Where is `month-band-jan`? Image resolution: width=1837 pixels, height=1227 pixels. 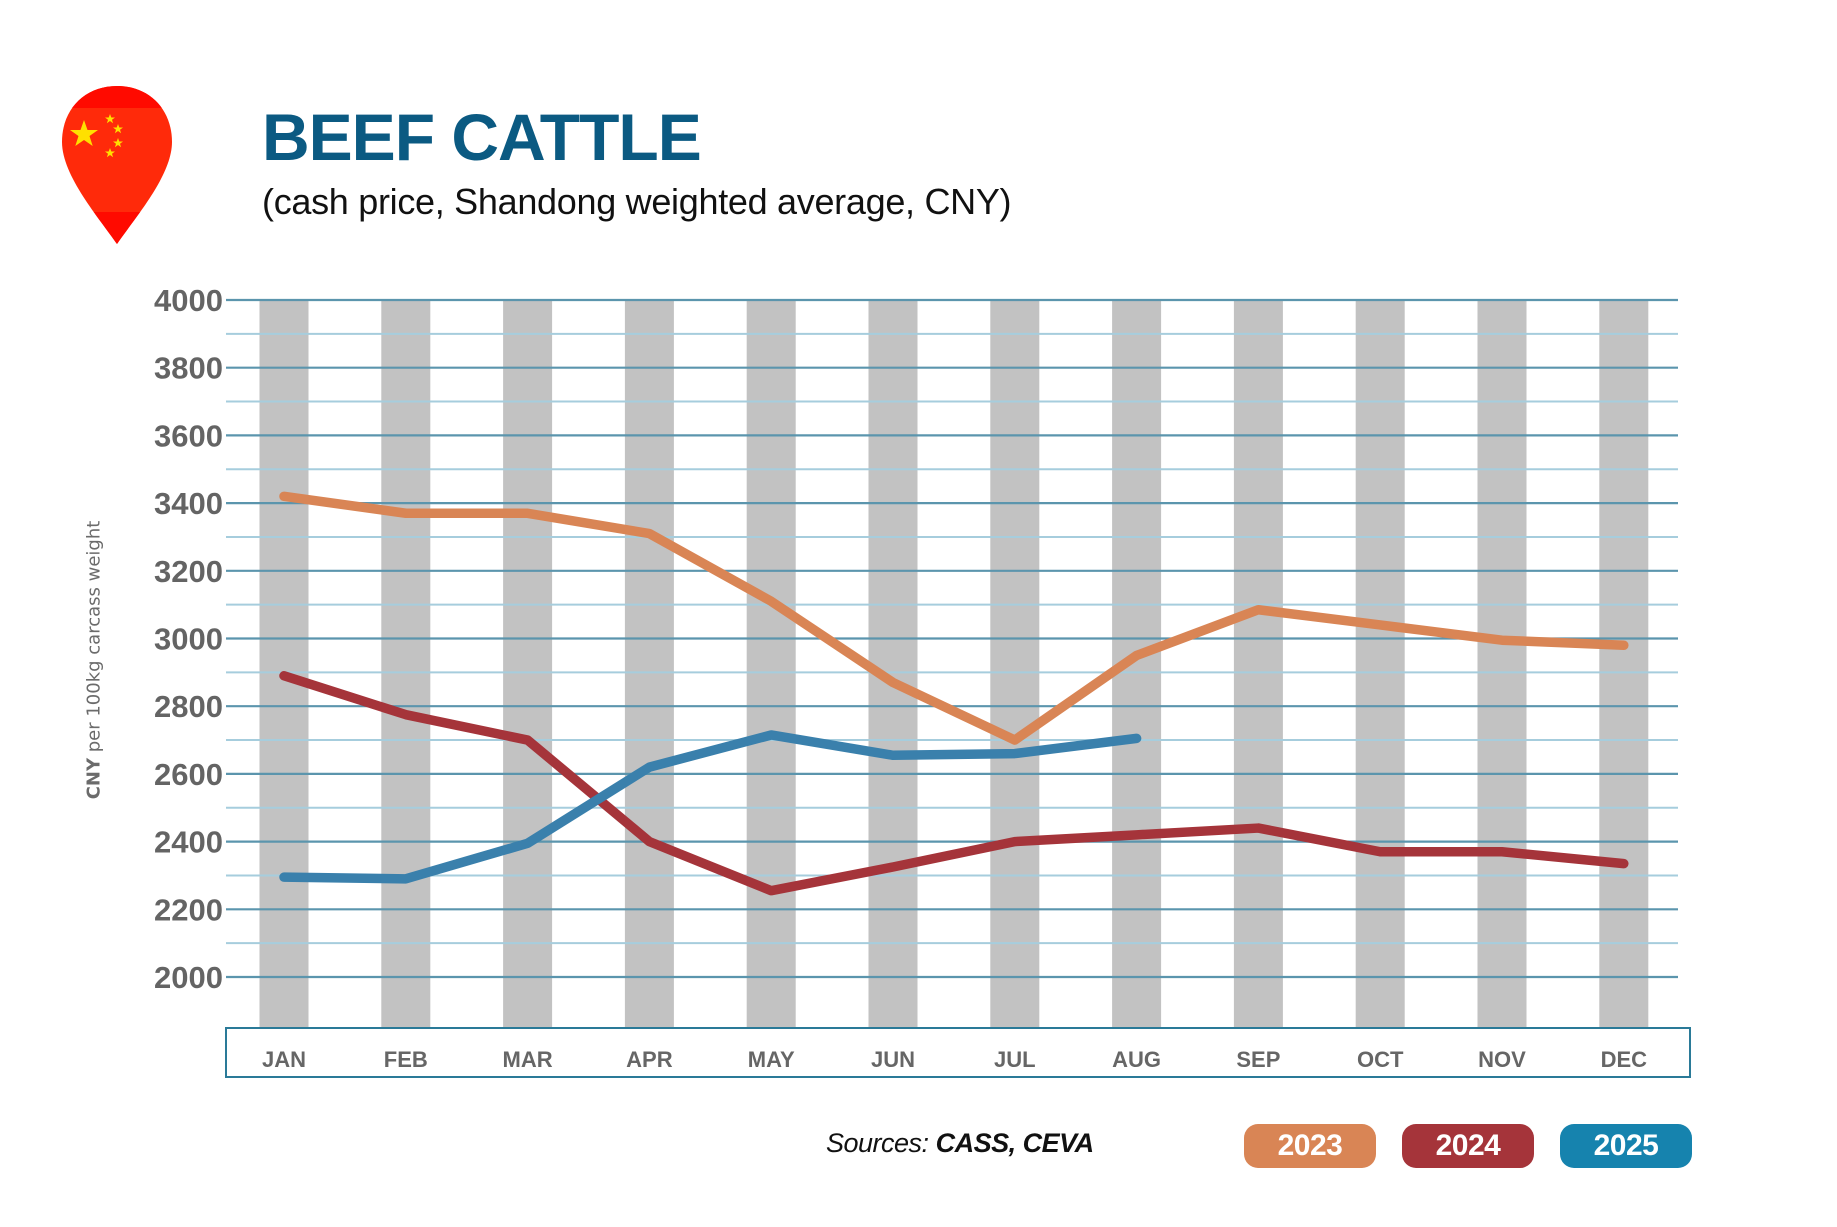 month-band-jan is located at coordinates (284, 664).